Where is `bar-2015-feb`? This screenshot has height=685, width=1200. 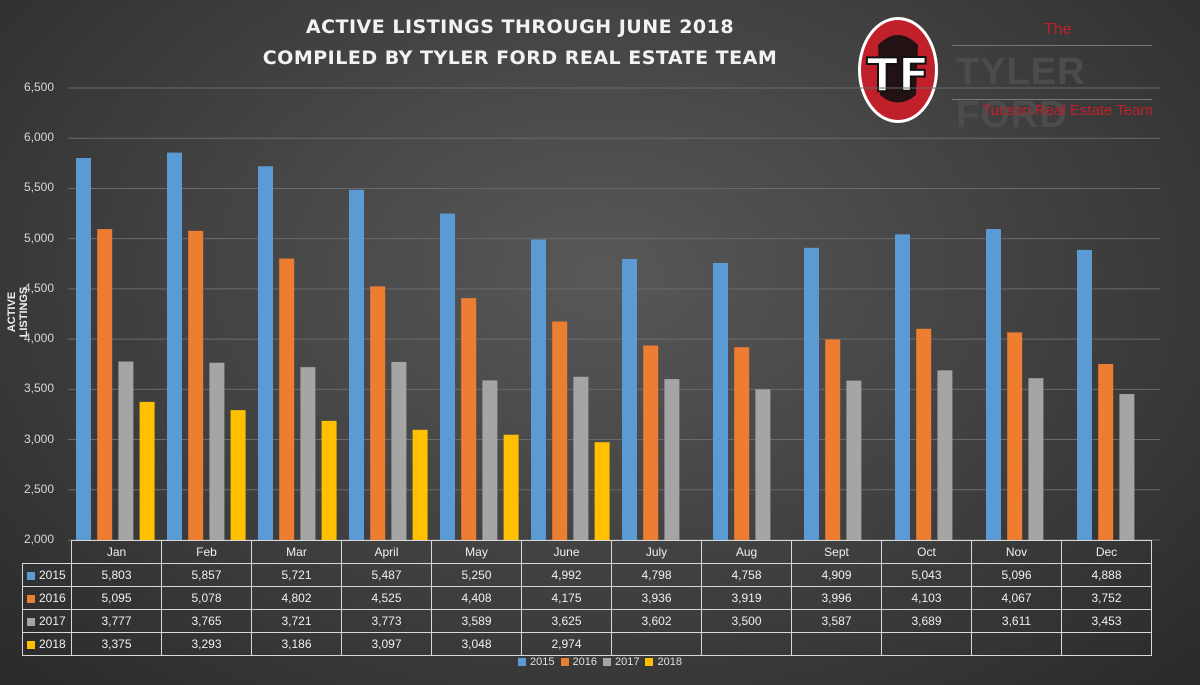
bar-2015-feb is located at coordinates (174, 346).